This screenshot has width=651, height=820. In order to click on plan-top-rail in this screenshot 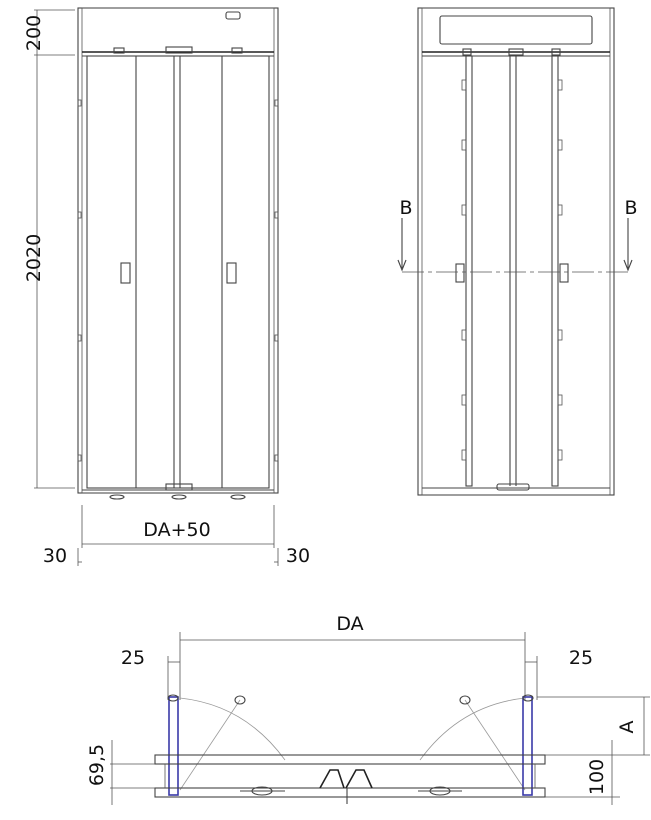, I will do `click(350, 759)`.